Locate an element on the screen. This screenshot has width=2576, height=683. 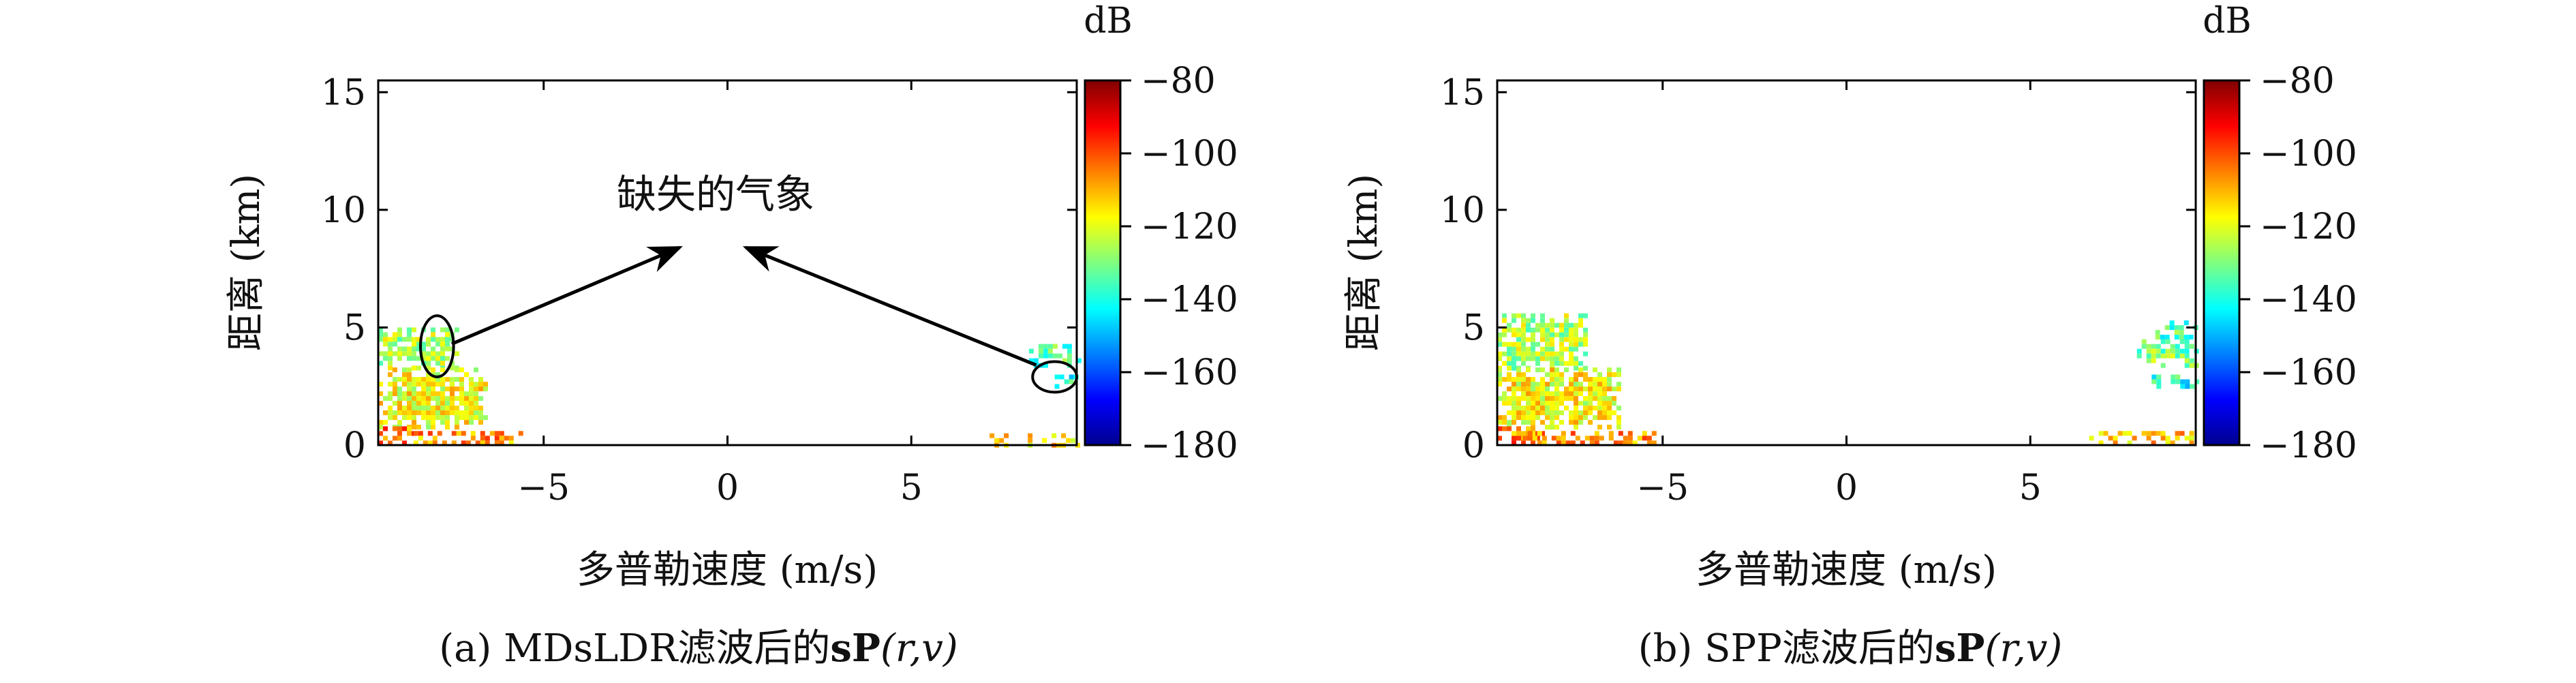
y-tick-label: 15 is located at coordinates (343, 93).